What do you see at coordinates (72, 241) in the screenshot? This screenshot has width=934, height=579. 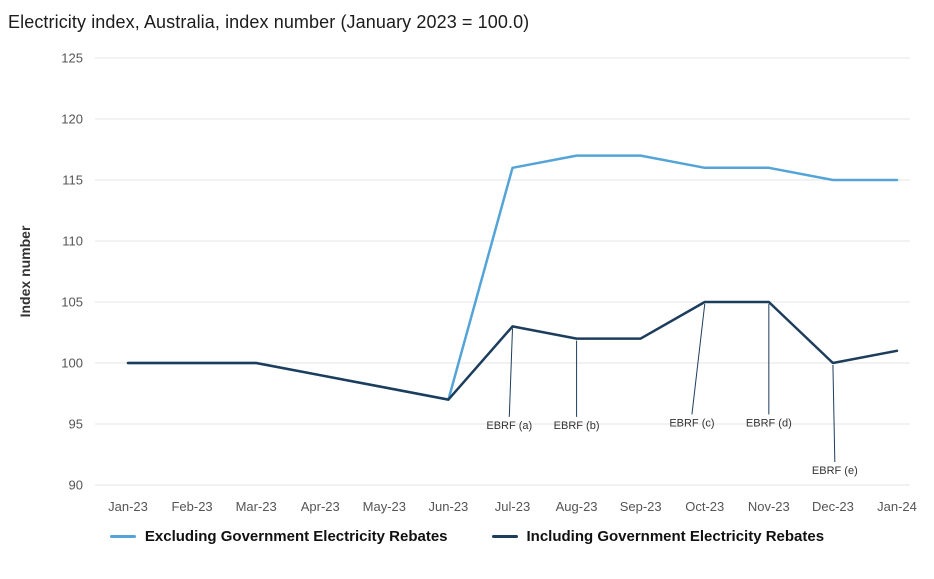 I see `y-tick-label: 110` at bounding box center [72, 241].